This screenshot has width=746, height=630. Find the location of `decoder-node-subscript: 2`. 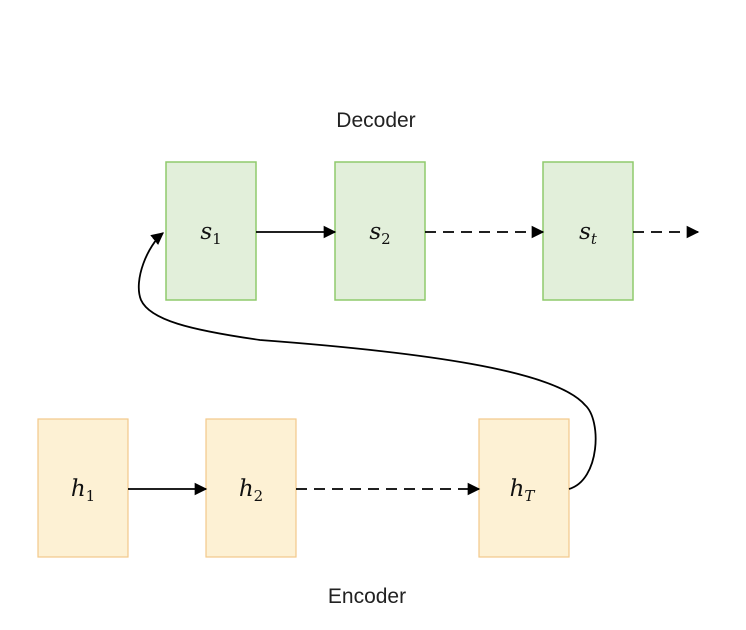

decoder-node-subscript: 2 is located at coordinates (386, 239).